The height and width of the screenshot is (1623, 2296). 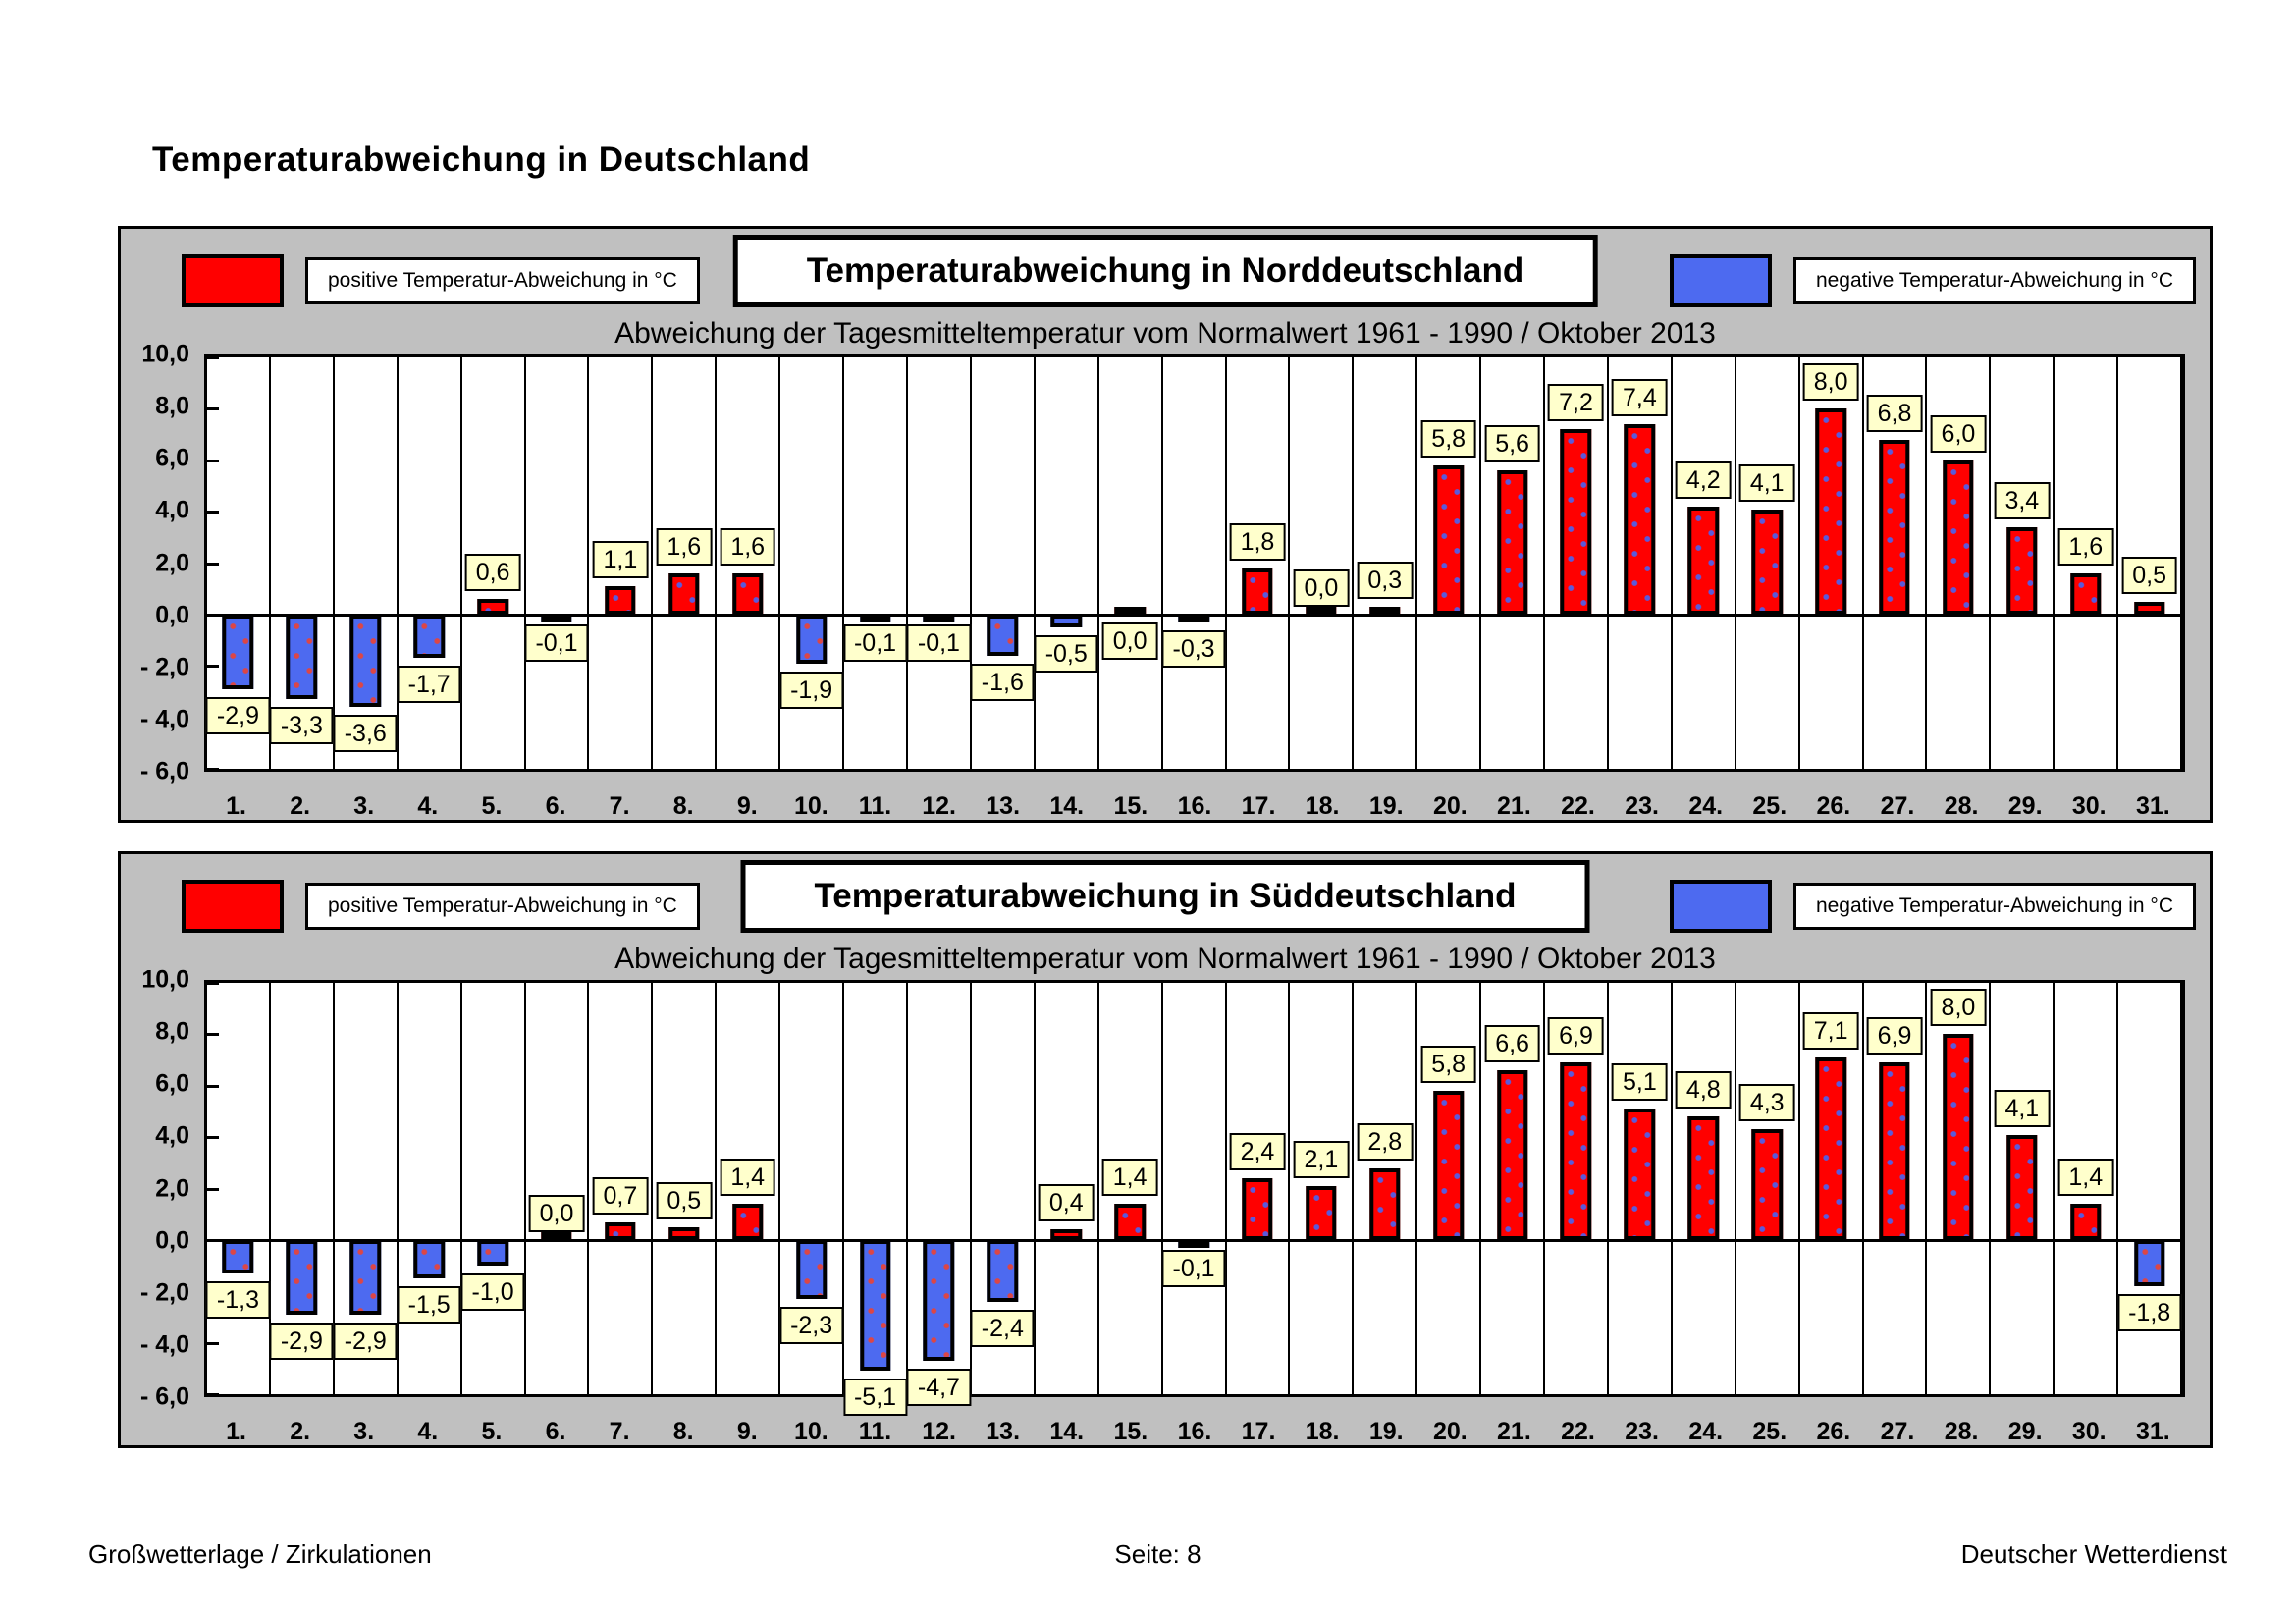 I want to click on value-label: 2,1, so click(x=1322, y=1159).